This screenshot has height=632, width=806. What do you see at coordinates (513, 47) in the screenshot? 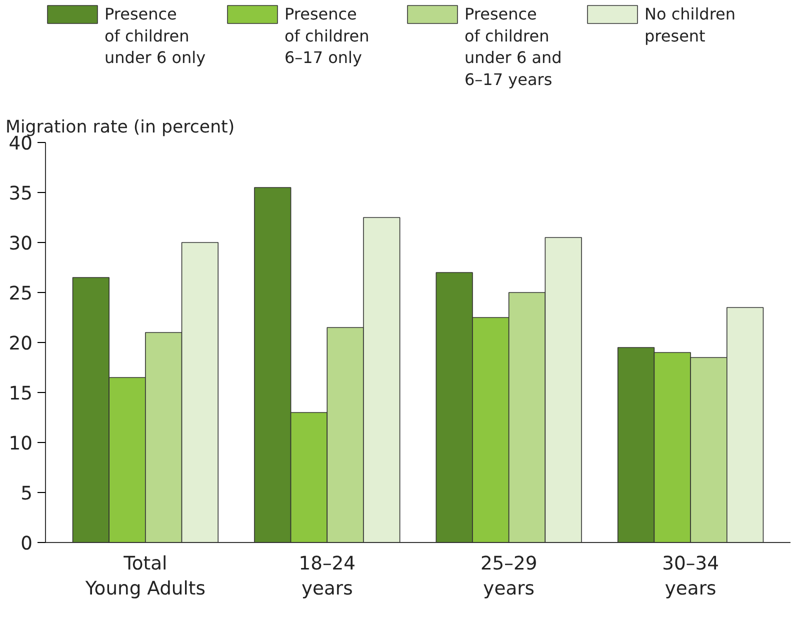
I see `legend-label: Presence of children under 6 and 6–17 years` at bounding box center [513, 47].